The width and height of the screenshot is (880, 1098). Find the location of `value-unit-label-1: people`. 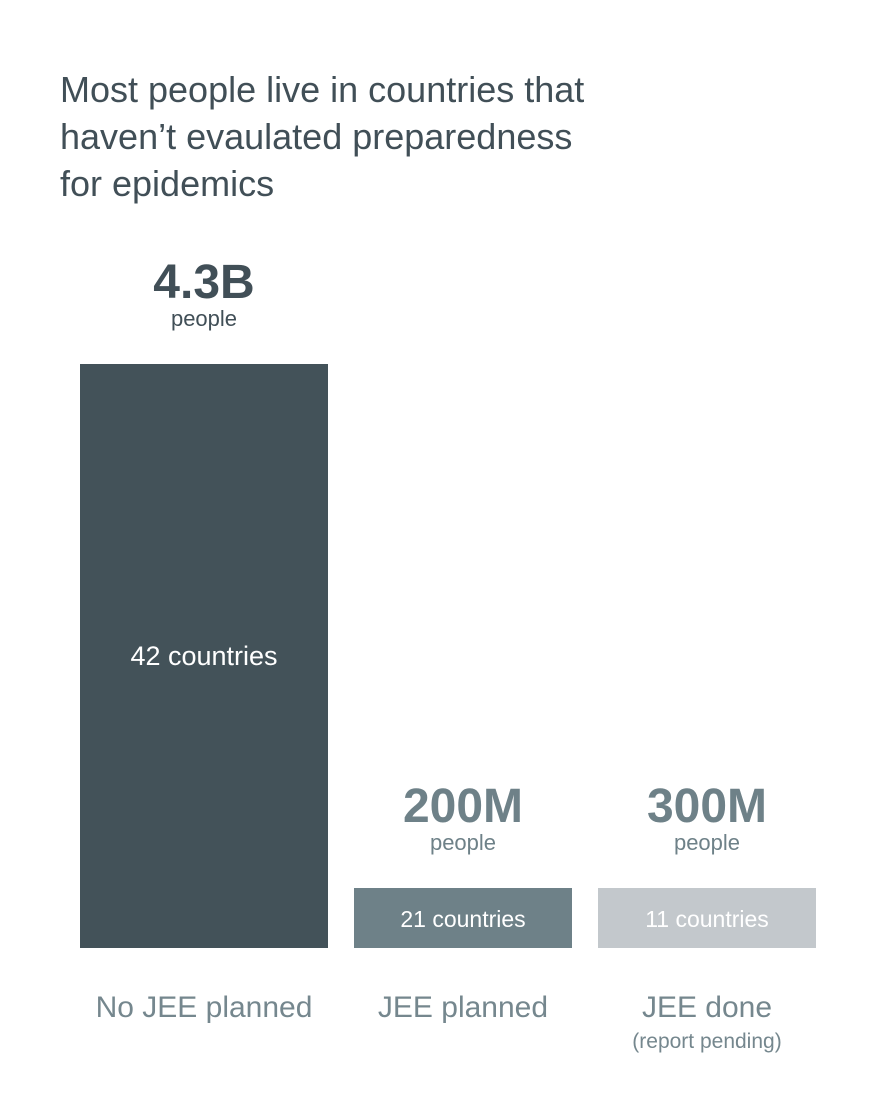

value-unit-label-1: people is located at coordinates (204, 318).